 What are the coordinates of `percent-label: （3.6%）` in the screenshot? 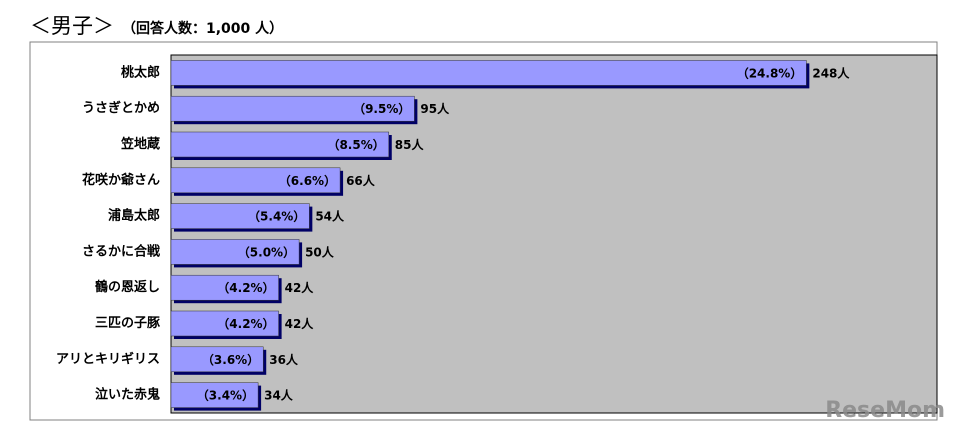 It's located at (230, 359).